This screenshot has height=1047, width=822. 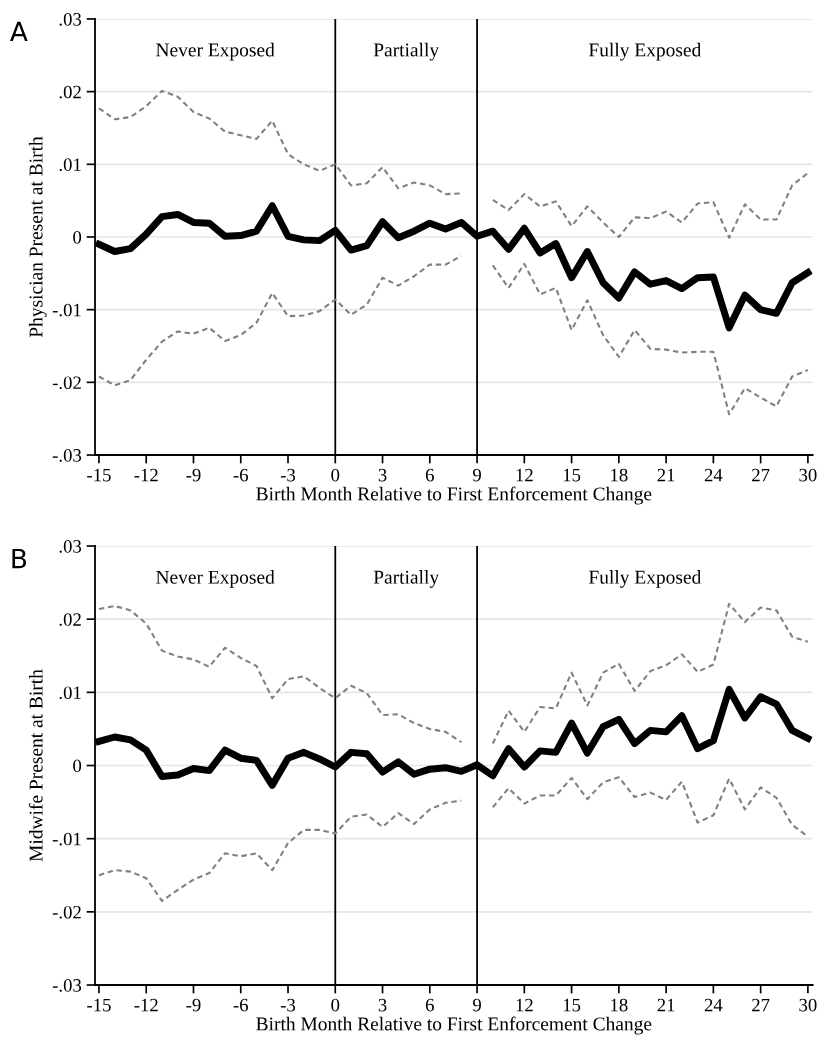 I want to click on y-axis-title: Physician Present at Birth, so click(x=37, y=237).